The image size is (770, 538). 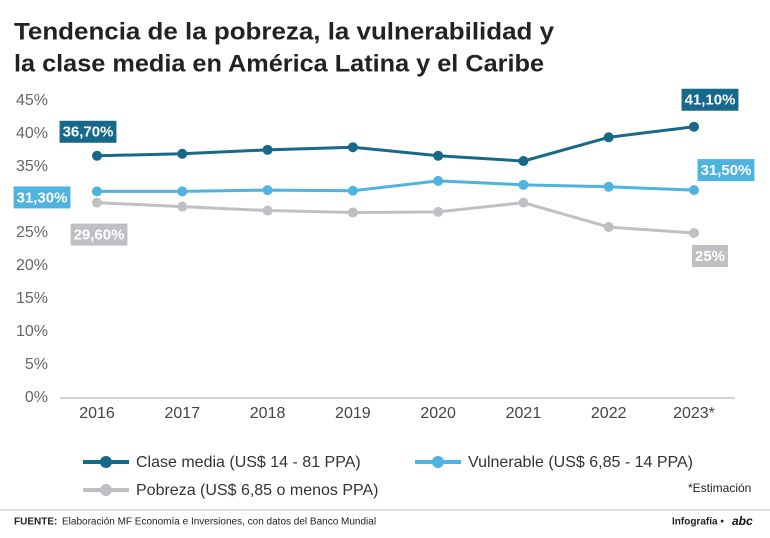 What do you see at coordinates (694, 413) in the screenshot?
I see `x-tick-label: 2023*` at bounding box center [694, 413].